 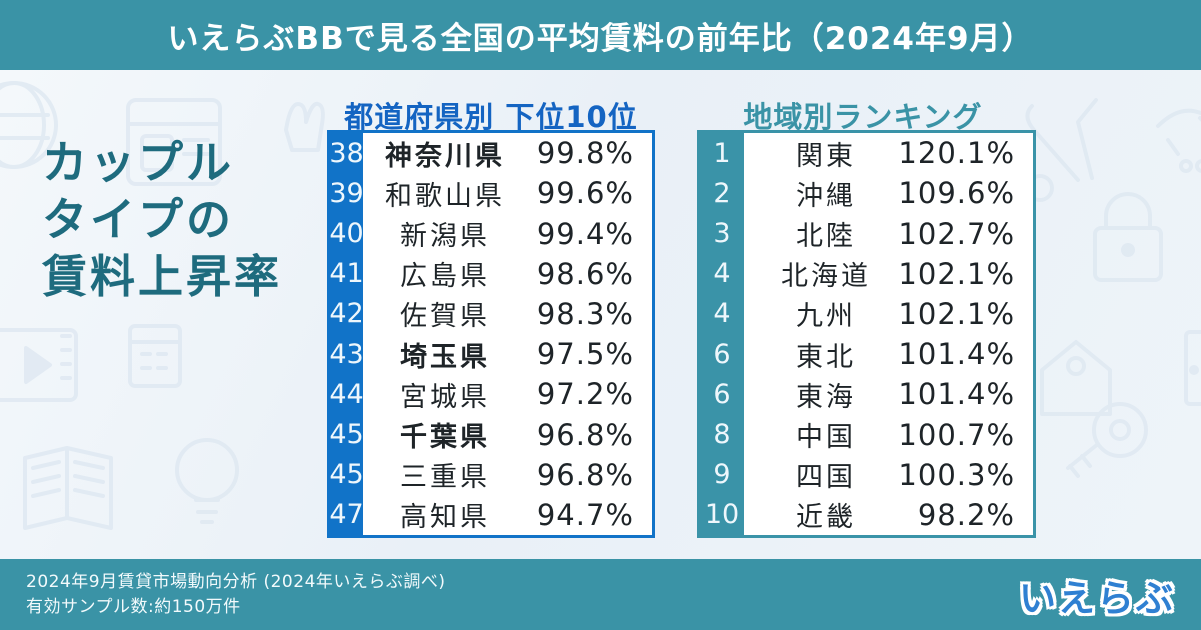 I want to click on prefecture-row: 40 新潟県 99.4%, so click(x=490, y=233).